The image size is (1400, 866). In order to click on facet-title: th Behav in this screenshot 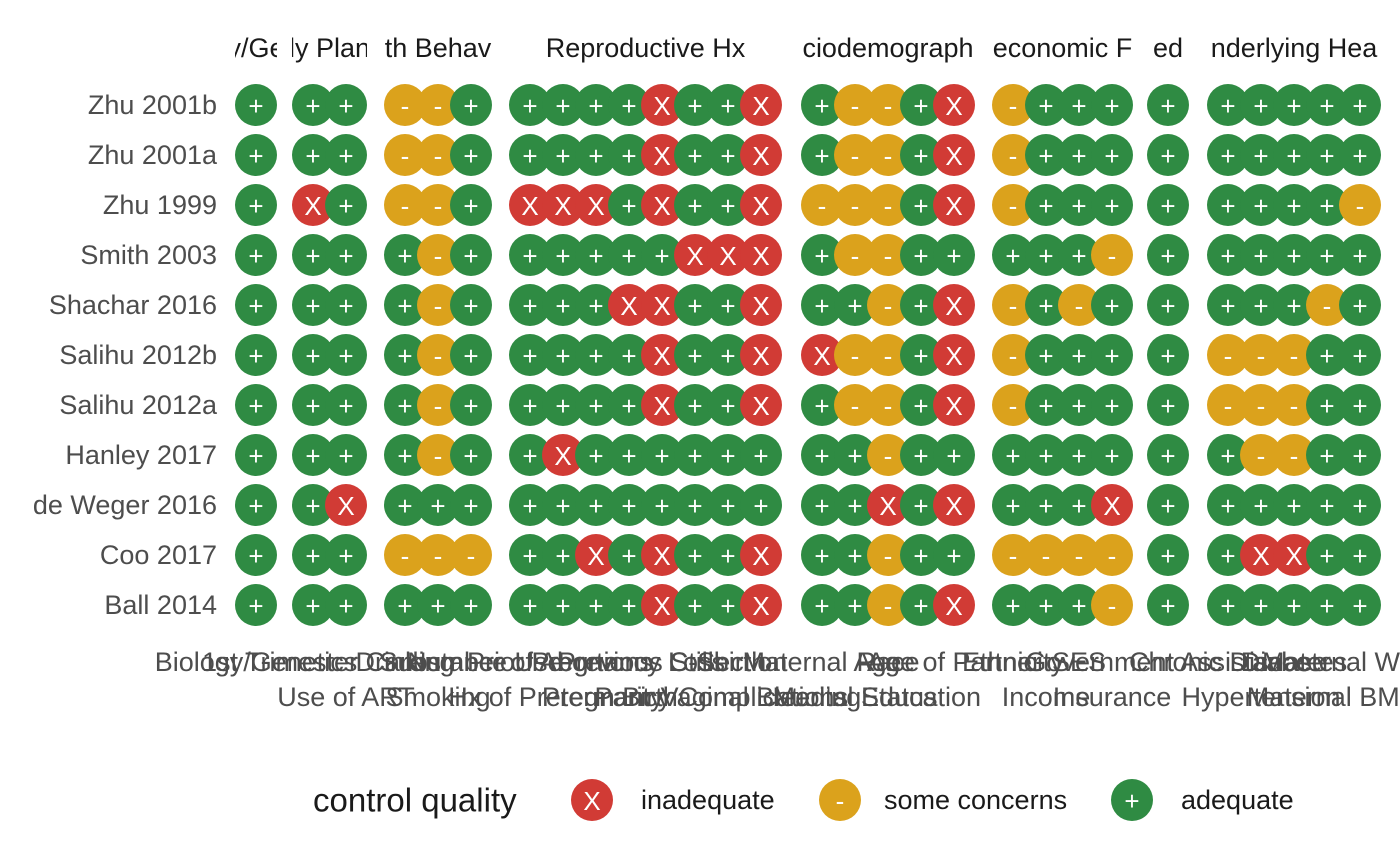, I will do `click(438, 48)`.